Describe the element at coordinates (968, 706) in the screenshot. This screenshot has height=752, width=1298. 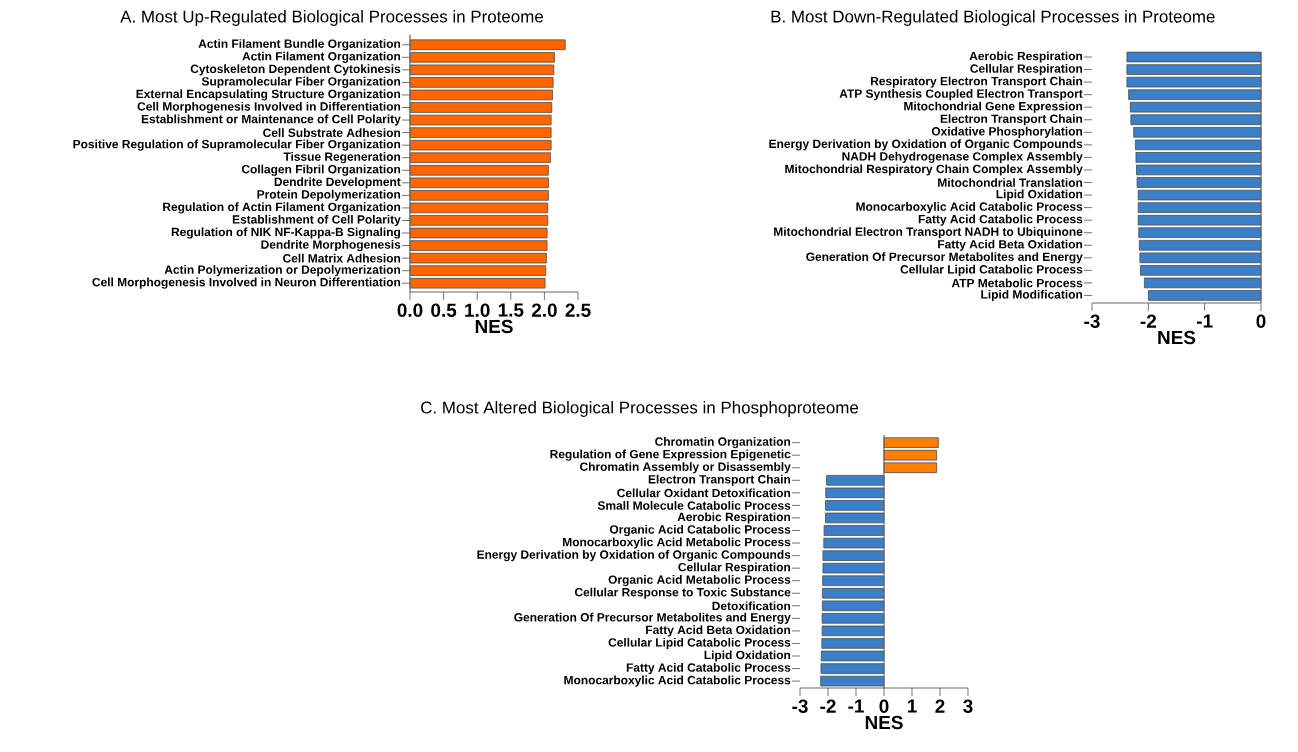
I see `x-tick-label: 3` at that location.